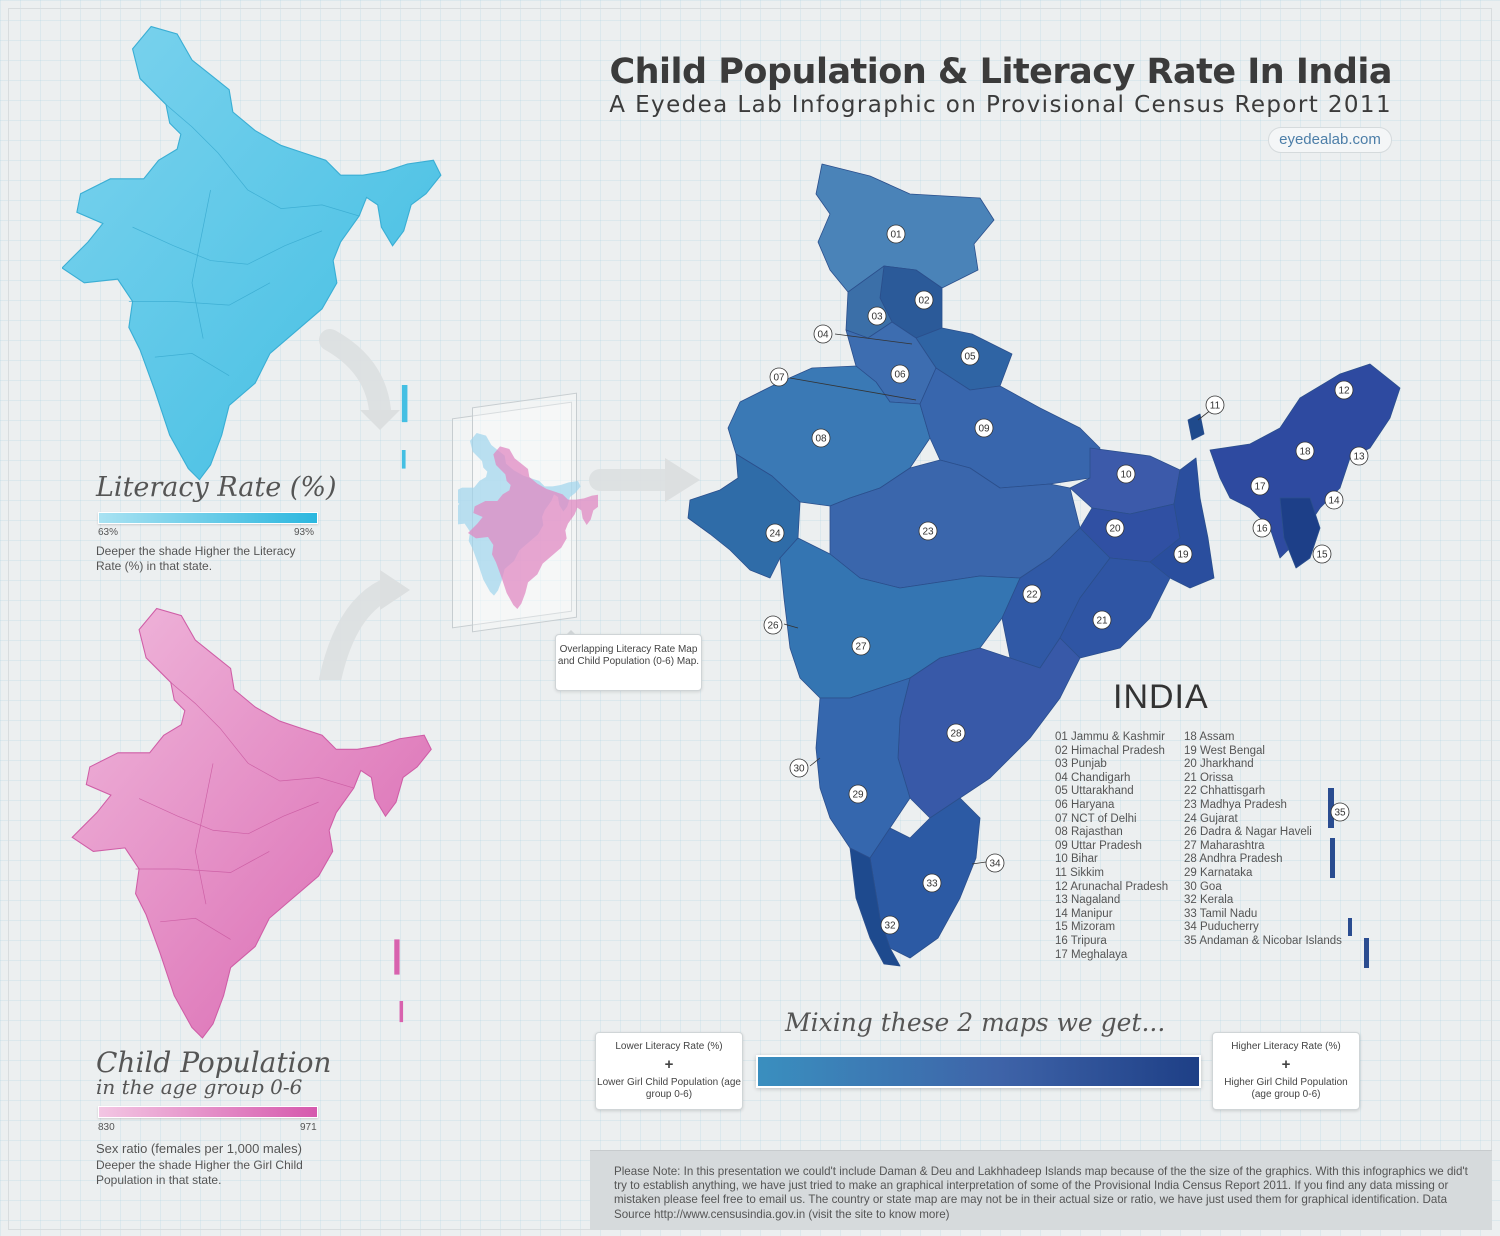 This screenshot has height=1236, width=1500. I want to click on state-key-item: 22 Chhattisgarh, so click(1225, 791).